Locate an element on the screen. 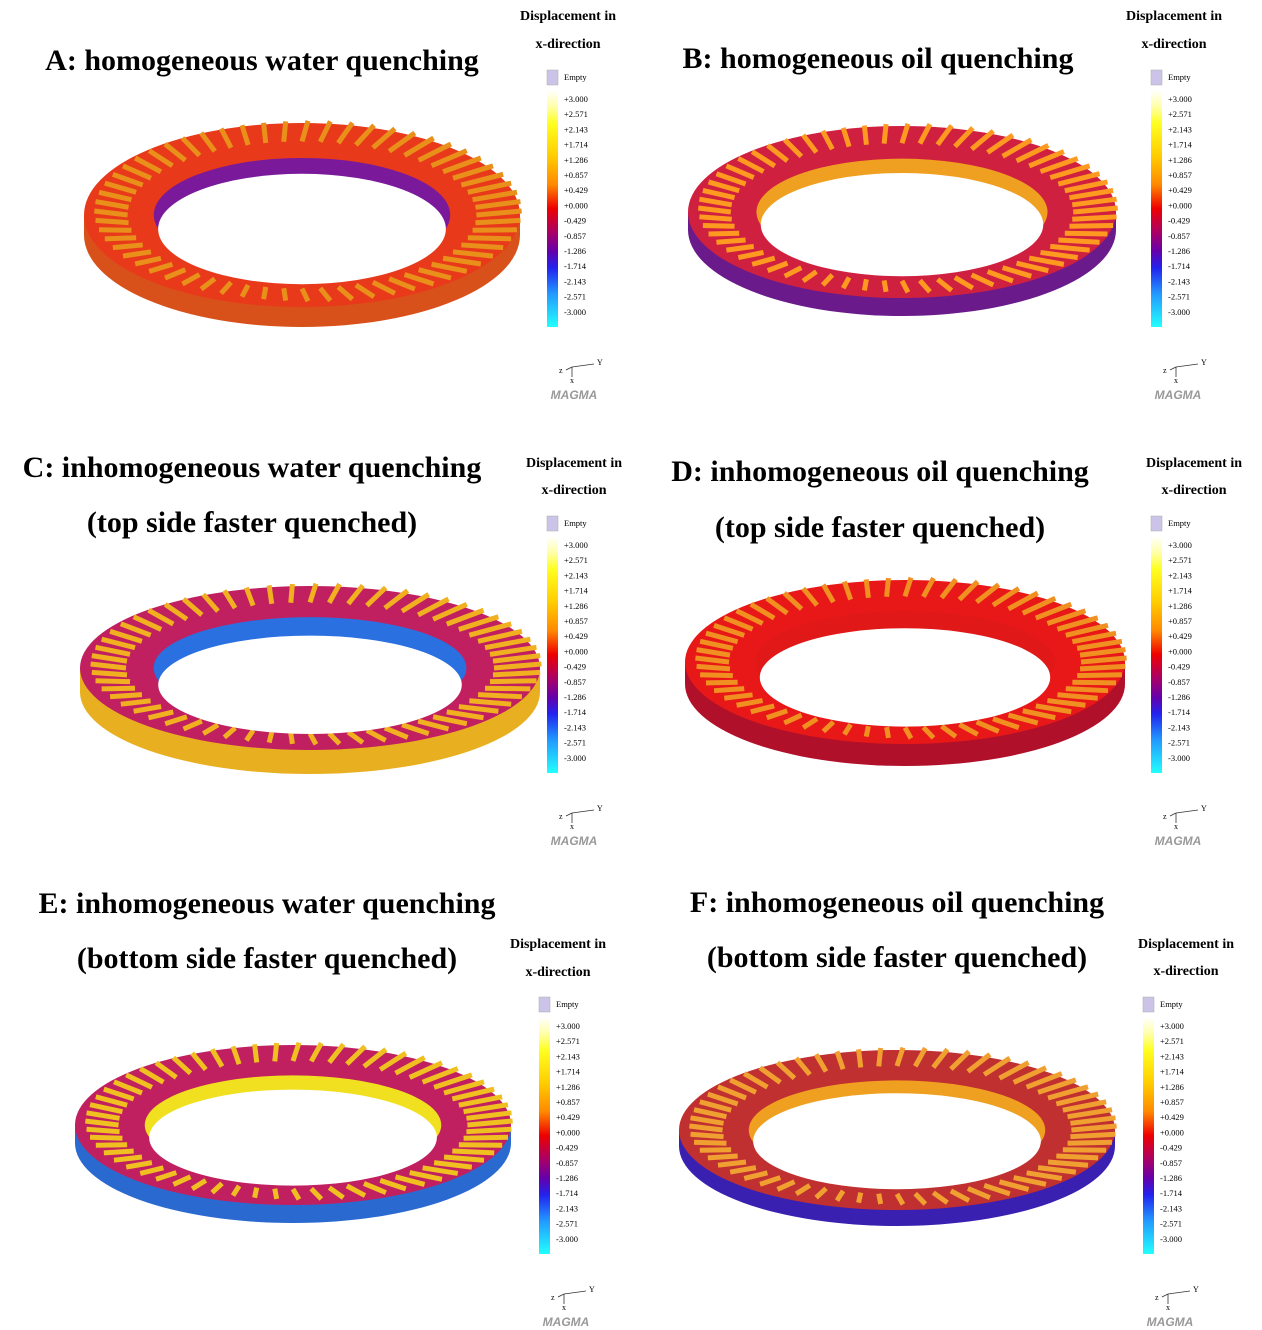  legend-label: Empty is located at coordinates (1179, 77).